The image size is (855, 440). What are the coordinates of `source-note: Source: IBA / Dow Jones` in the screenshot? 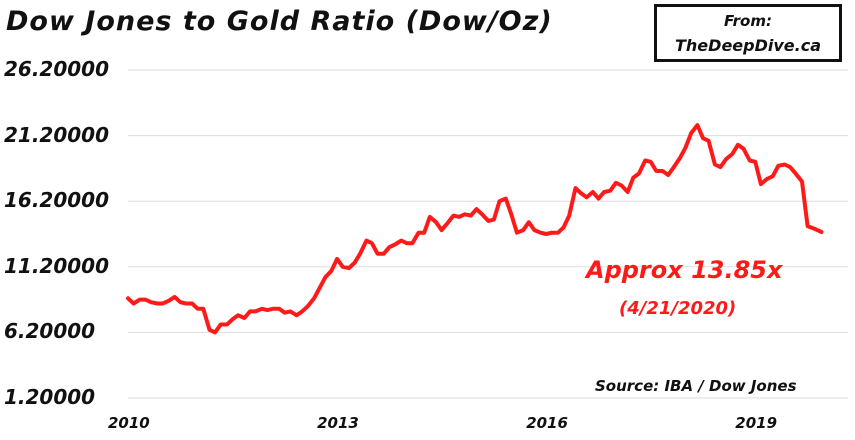 It's located at (696, 386).